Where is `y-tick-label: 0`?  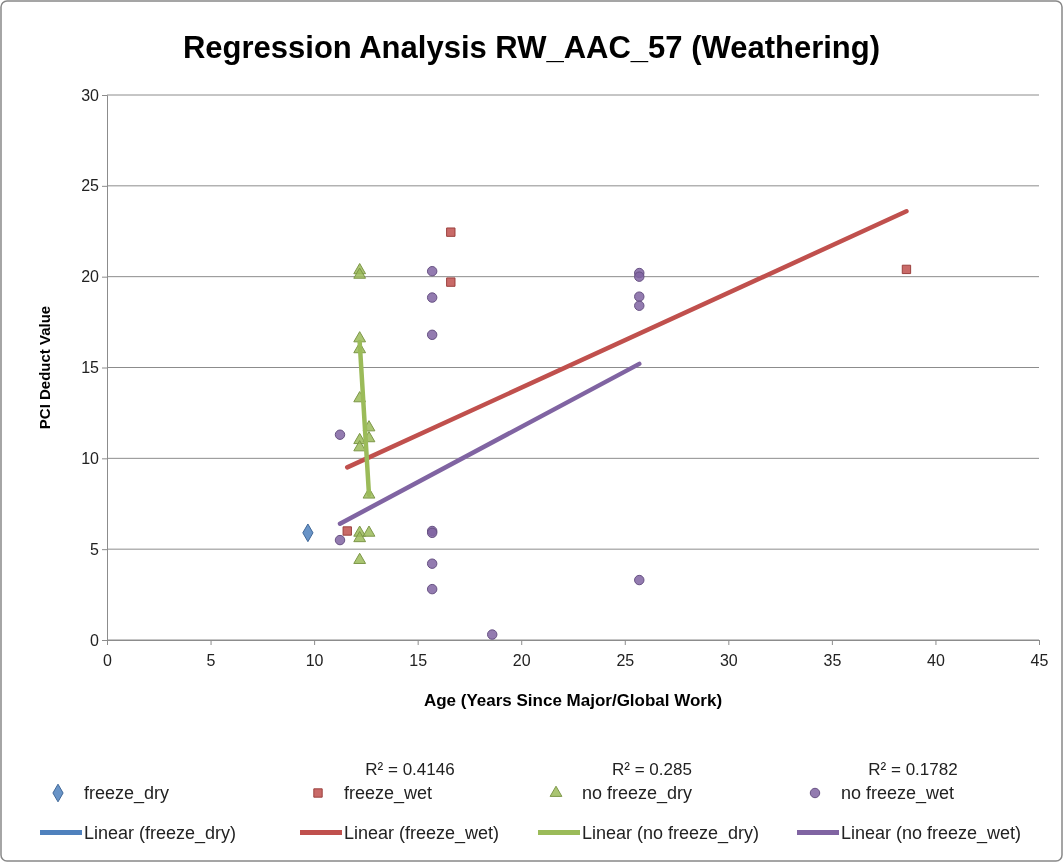 y-tick-label: 0 is located at coordinates (95, 640).